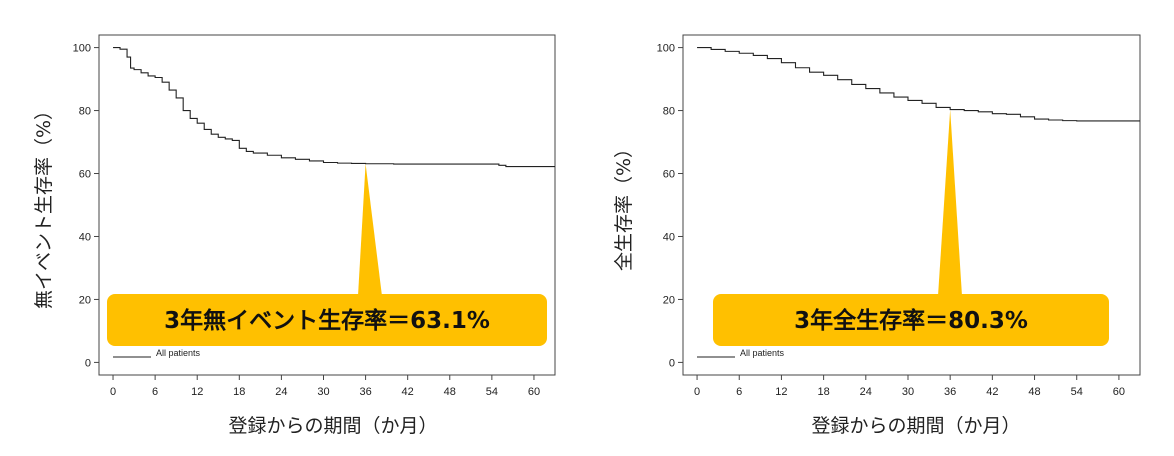  Describe the element at coordinates (624, 205) in the screenshot. I see `y-axis-label: 全生存率（%）` at that location.